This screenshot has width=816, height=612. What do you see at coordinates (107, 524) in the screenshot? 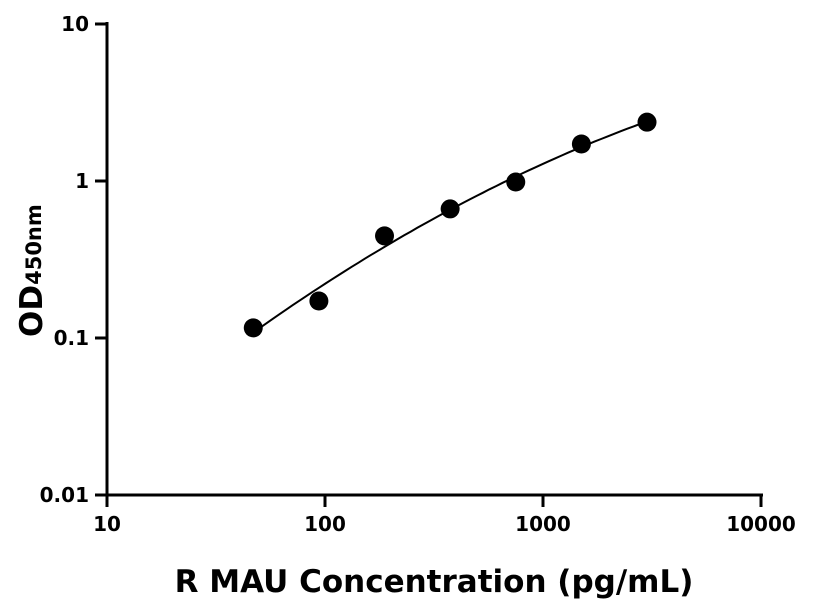
I see `x-tick-label: 10` at bounding box center [107, 524].